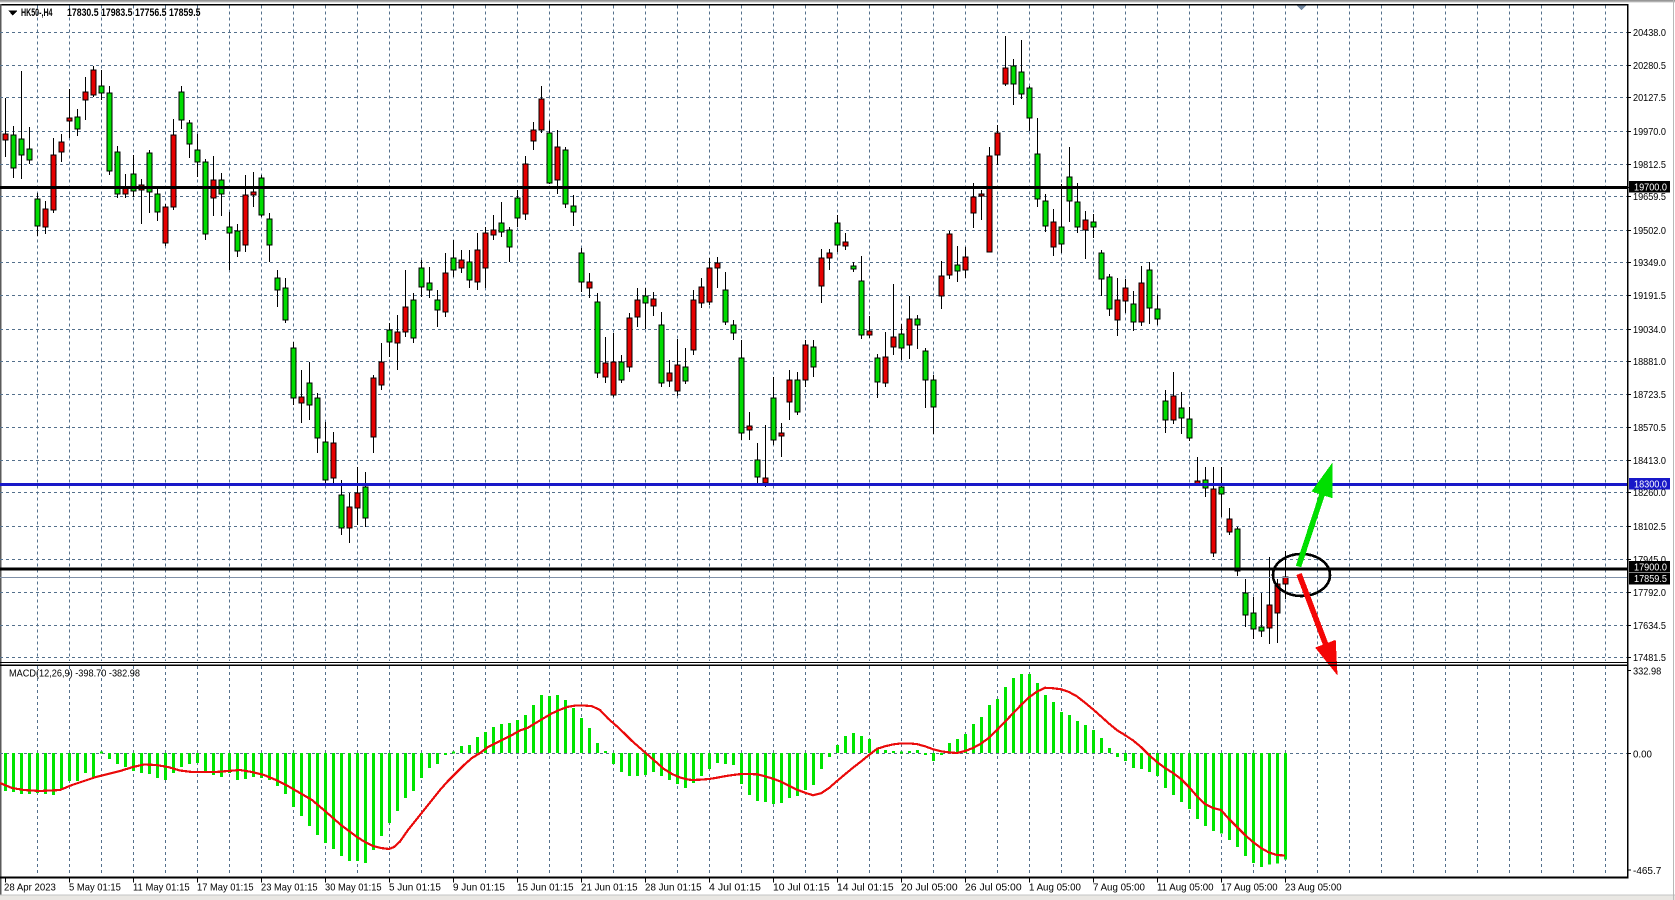 The image size is (1675, 900). Describe the element at coordinates (1055, 888) in the screenshot. I see `svg-text: 1 Aug 05:00` at that location.